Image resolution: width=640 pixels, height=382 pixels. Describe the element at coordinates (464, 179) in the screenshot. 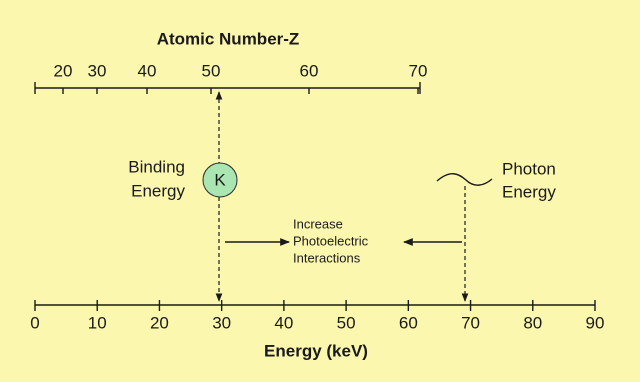

I see `photon-wave` at that location.